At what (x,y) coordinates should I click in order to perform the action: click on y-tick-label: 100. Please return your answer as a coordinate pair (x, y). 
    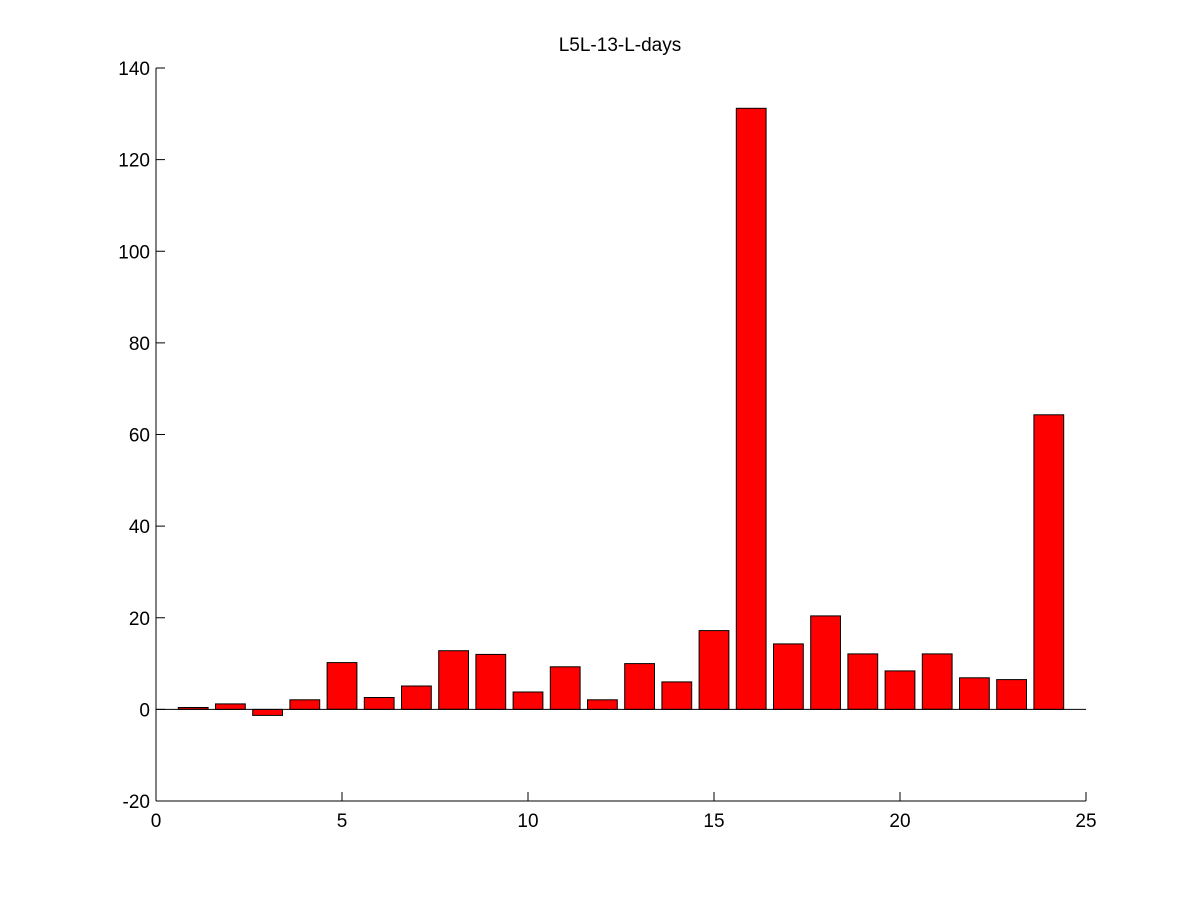
    Looking at the image, I should click on (134, 252).